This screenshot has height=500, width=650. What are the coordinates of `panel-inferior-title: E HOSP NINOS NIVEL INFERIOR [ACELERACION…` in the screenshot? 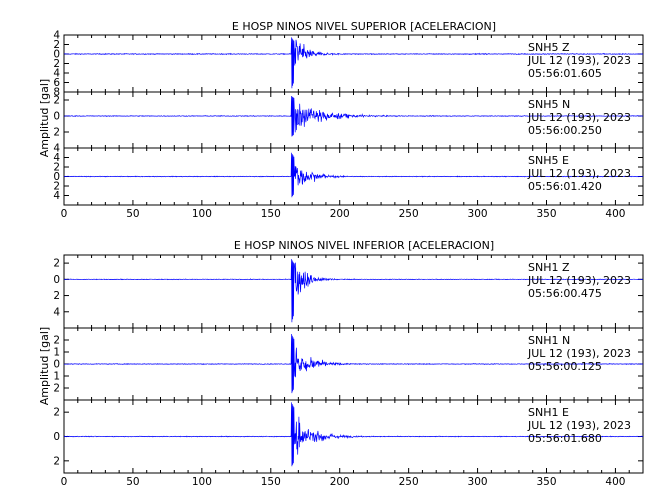 It's located at (364, 245).